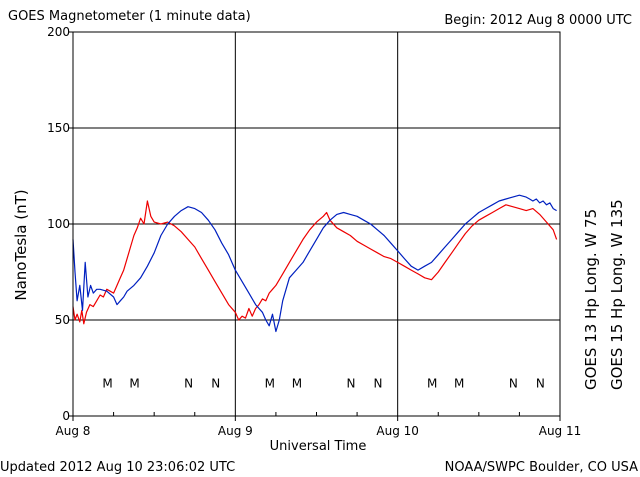  I want to click on annotation-m-5: M, so click(297, 383).